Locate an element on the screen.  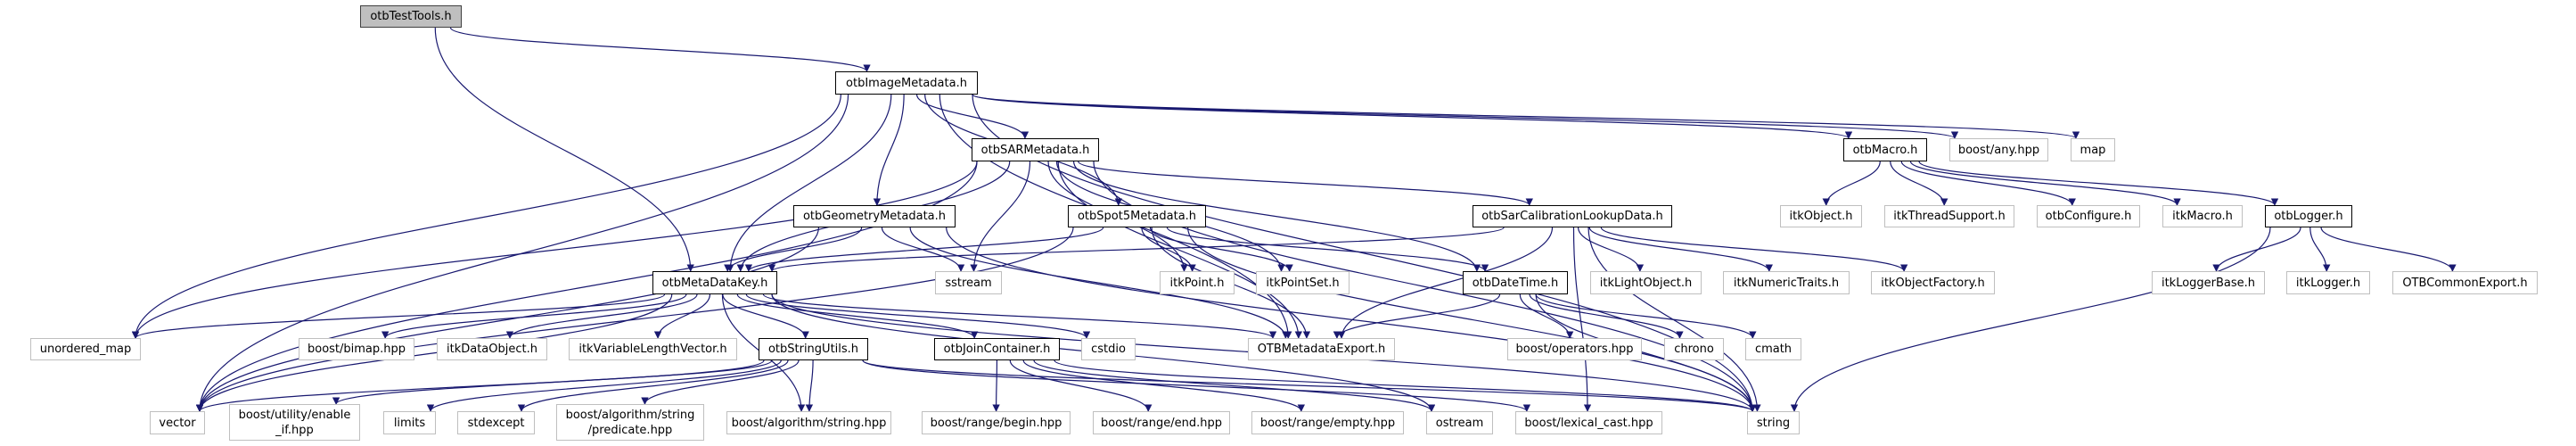
edge-stringutils-to-predicate is located at coordinates (720, 382).